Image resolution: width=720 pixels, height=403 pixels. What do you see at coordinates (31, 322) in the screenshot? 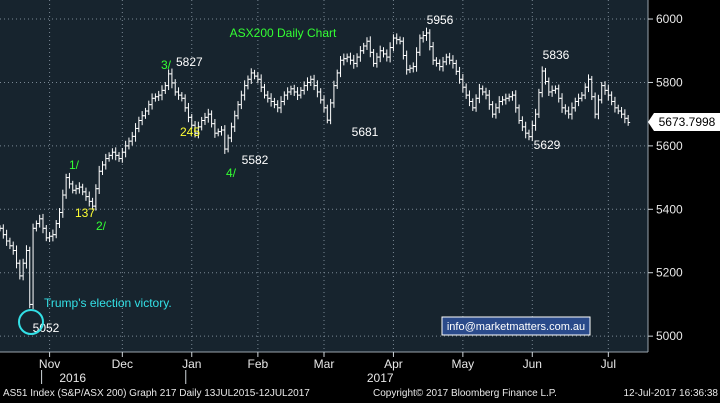
I see `election-circle-marker` at bounding box center [31, 322].